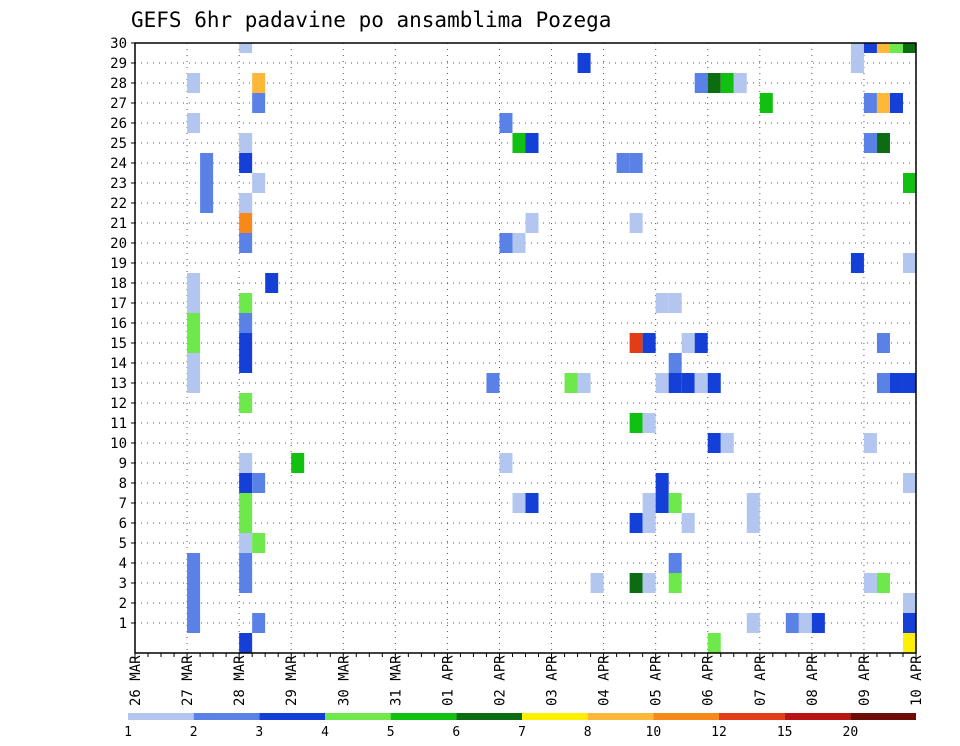  Describe the element at coordinates (123, 524) in the screenshot. I see `y-tick-label: 6` at that location.